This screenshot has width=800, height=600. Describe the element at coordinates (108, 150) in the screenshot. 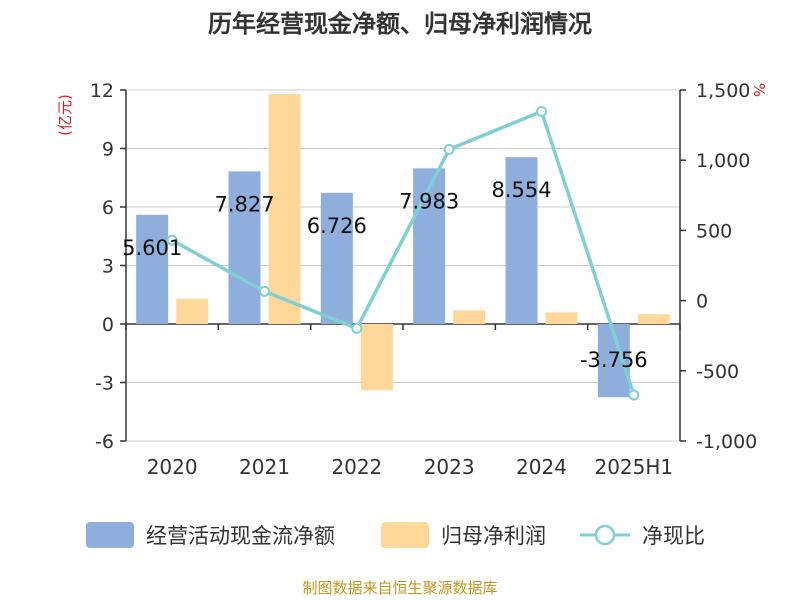

I see `left-tick-label: 9` at that location.